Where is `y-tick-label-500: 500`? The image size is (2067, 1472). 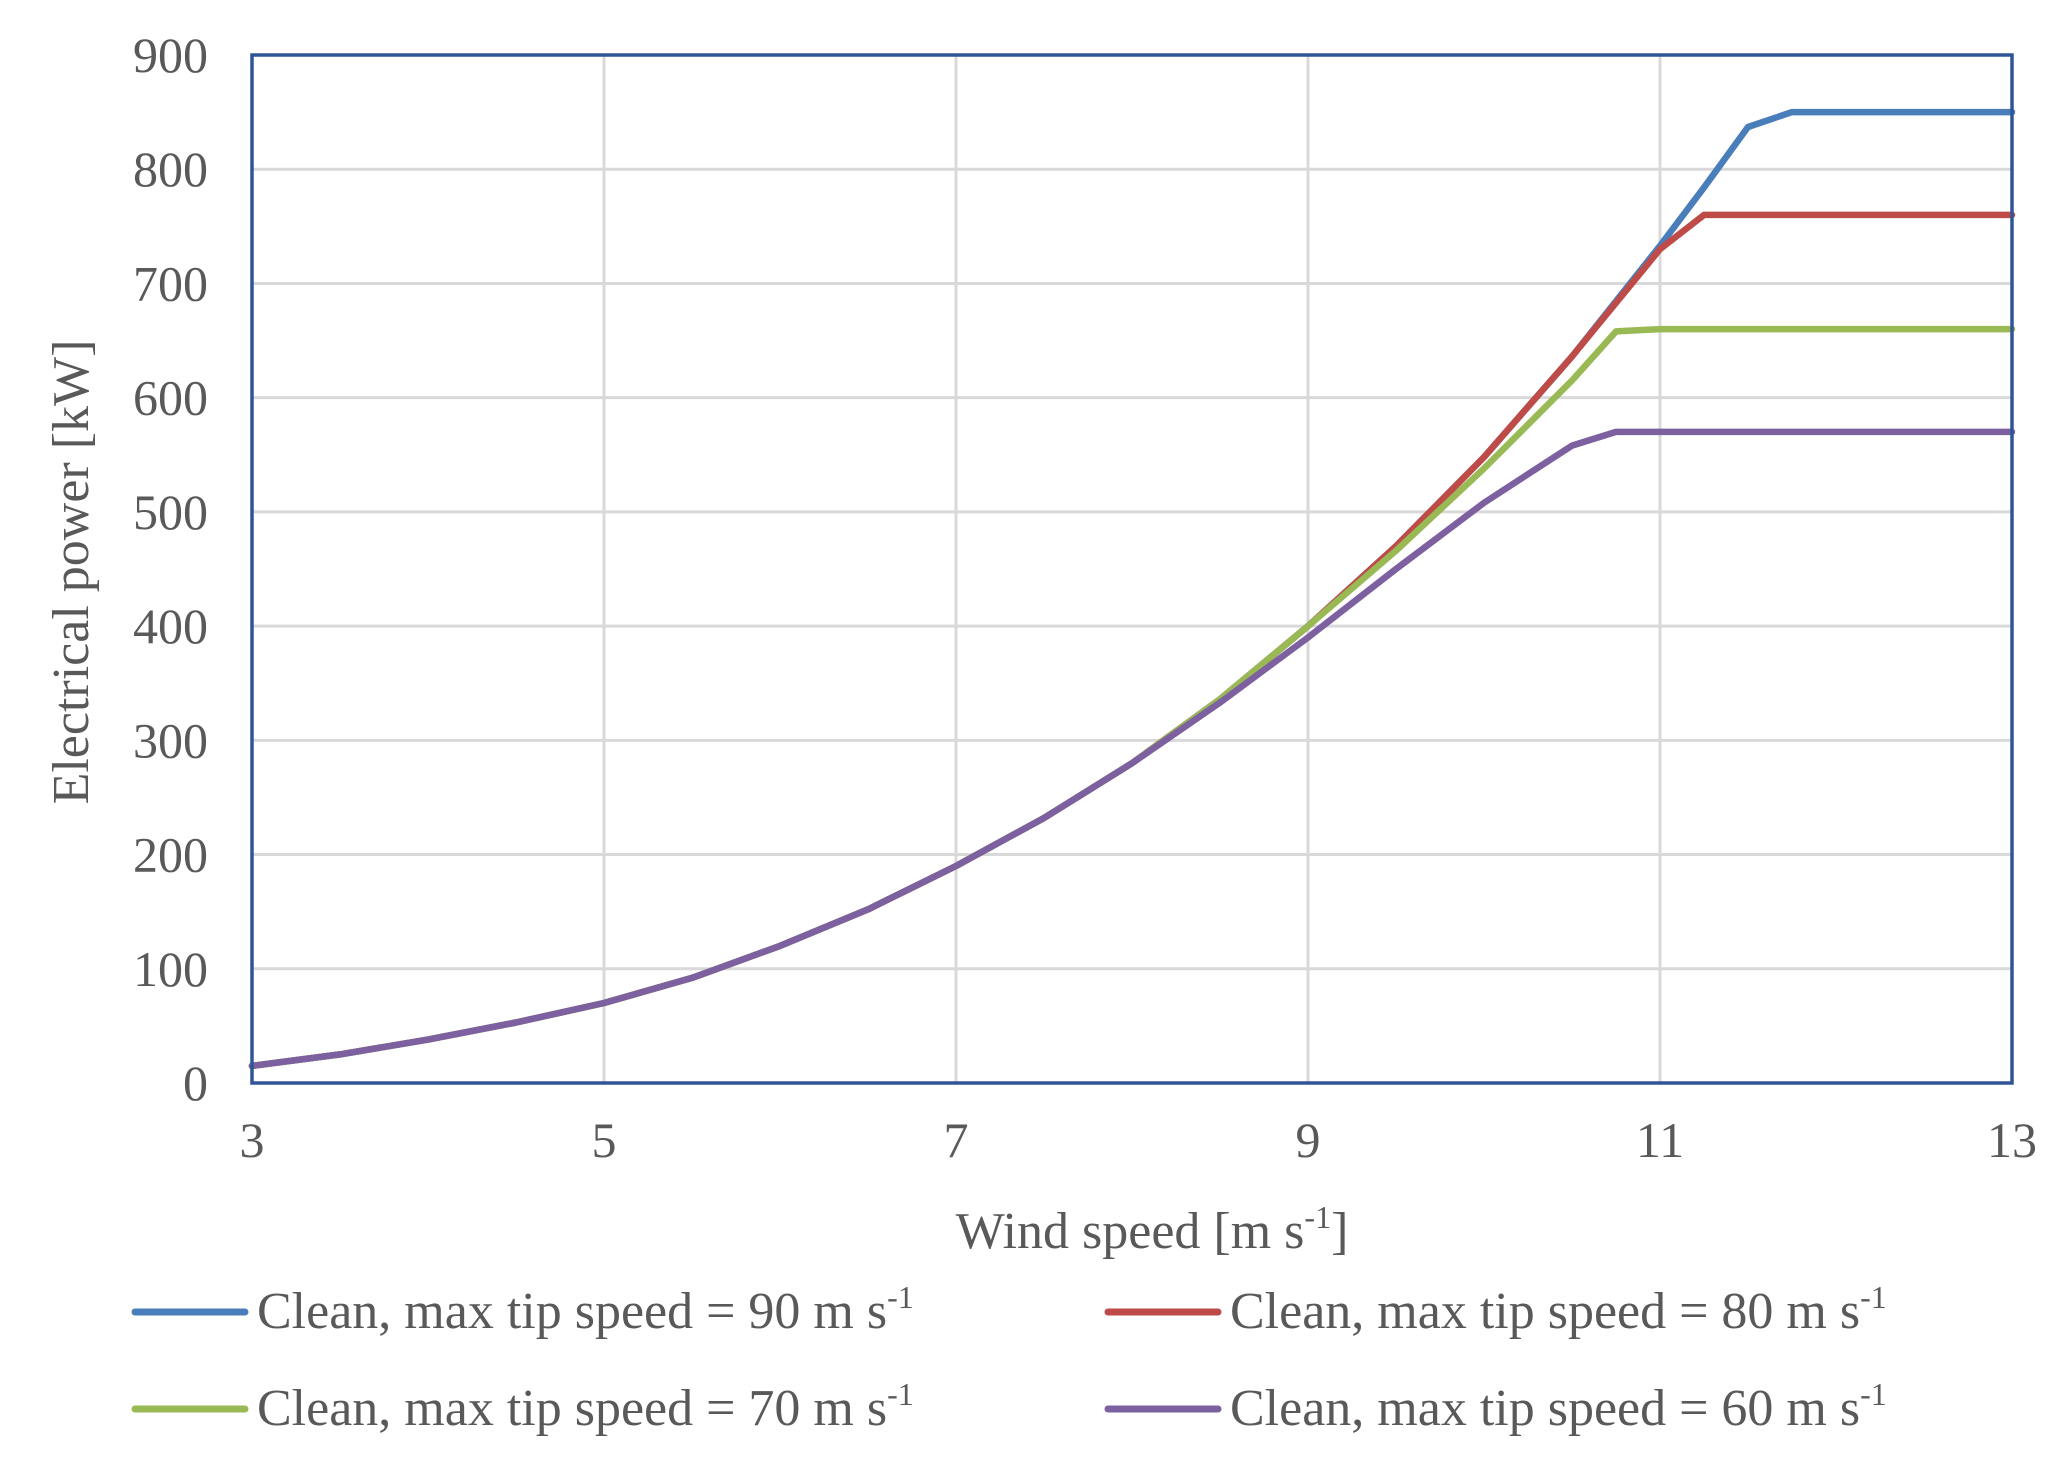
y-tick-label-500: 500 is located at coordinates (170, 512).